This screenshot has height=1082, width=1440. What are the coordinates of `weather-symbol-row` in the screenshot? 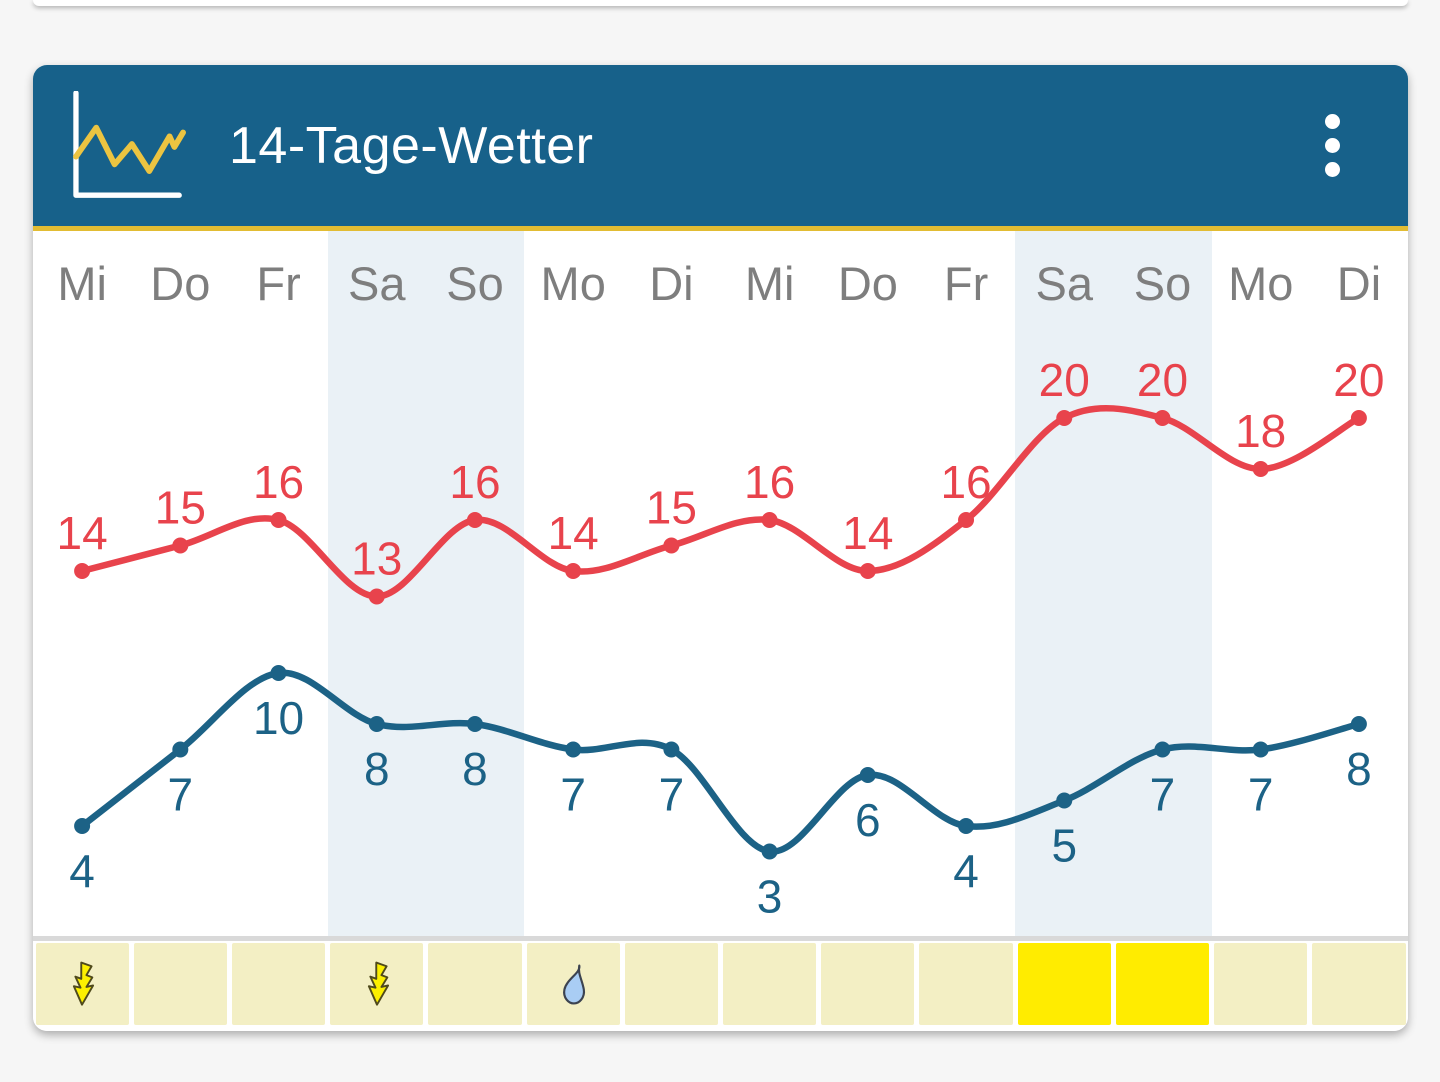 It's located at (720, 983).